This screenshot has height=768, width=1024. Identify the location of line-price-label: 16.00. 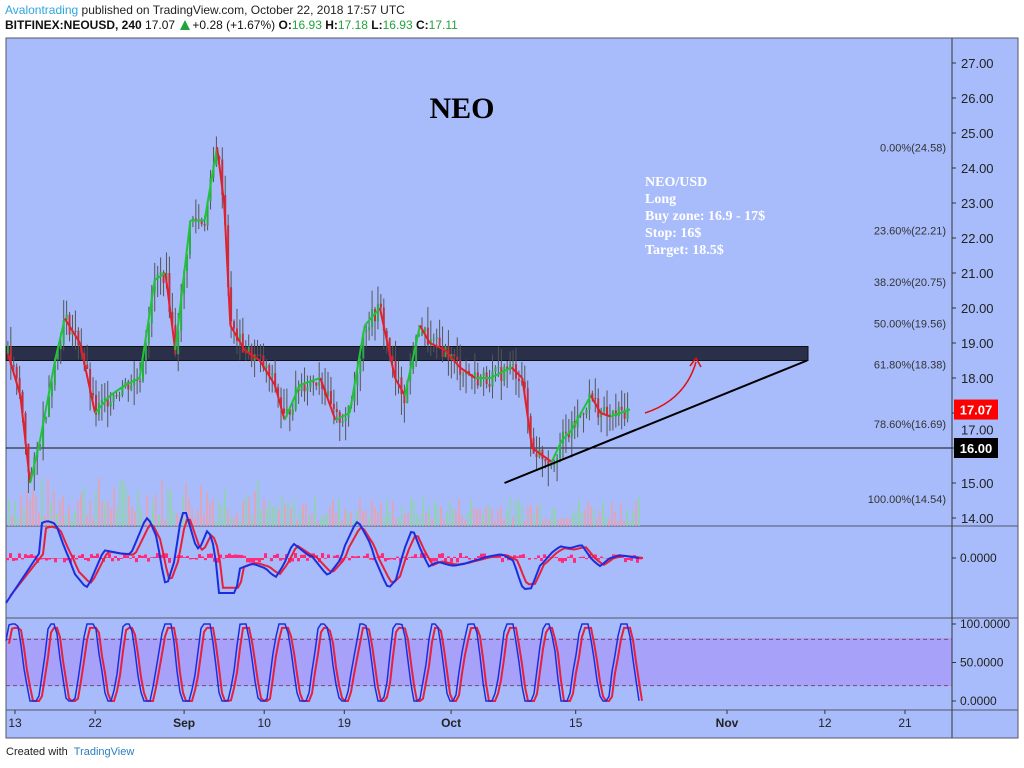
(976, 448).